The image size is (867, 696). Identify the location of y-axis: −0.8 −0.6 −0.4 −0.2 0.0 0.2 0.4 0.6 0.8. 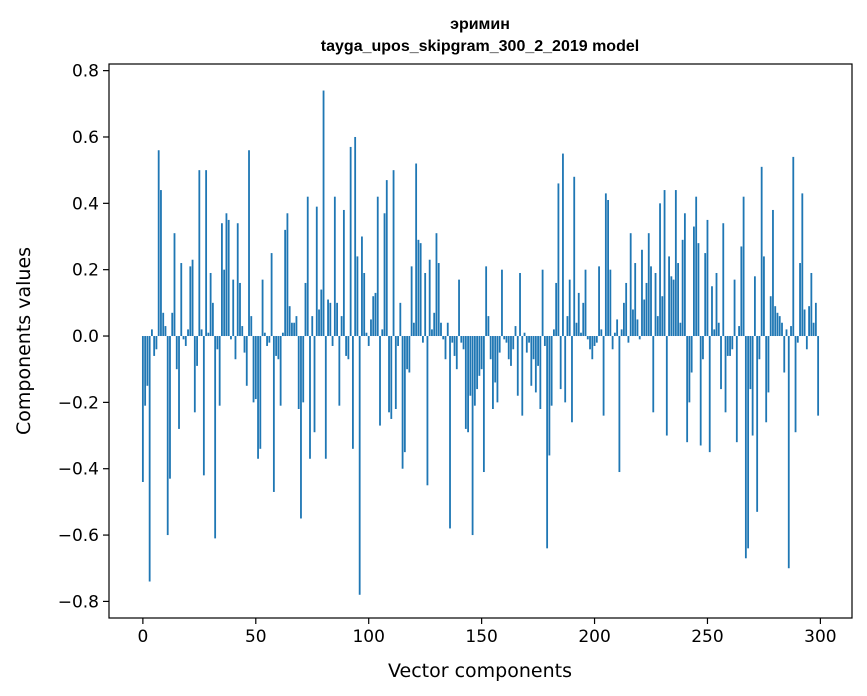
(83, 337).